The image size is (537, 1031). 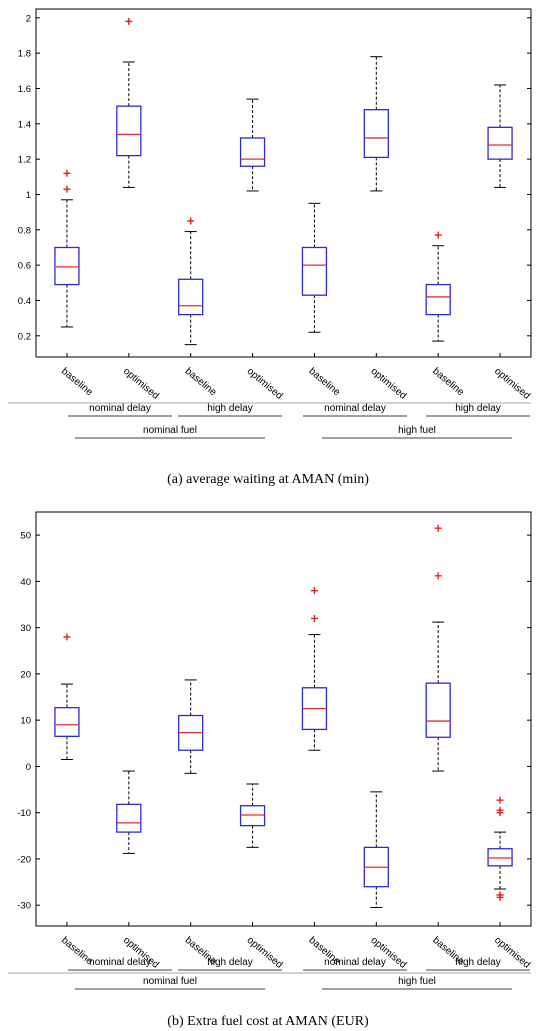 I want to click on y-tick-label: 1.6, so click(x=24, y=89).